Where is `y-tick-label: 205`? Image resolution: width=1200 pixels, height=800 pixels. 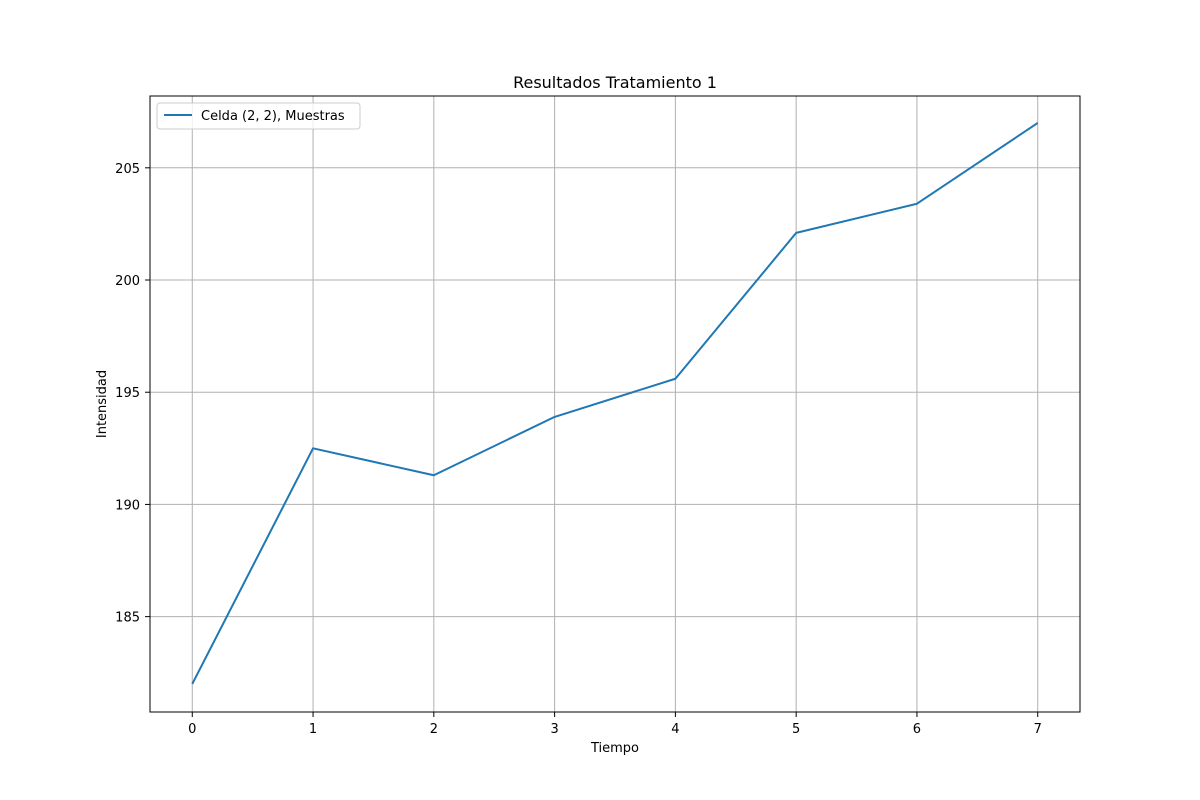
y-tick-label: 205 is located at coordinates (127, 169).